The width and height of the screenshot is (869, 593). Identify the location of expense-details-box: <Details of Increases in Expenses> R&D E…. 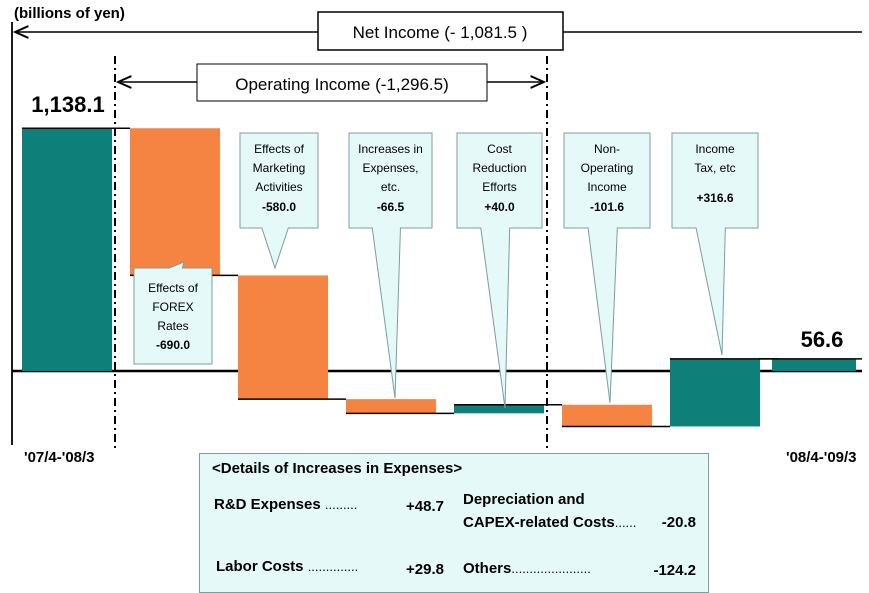
(454, 523).